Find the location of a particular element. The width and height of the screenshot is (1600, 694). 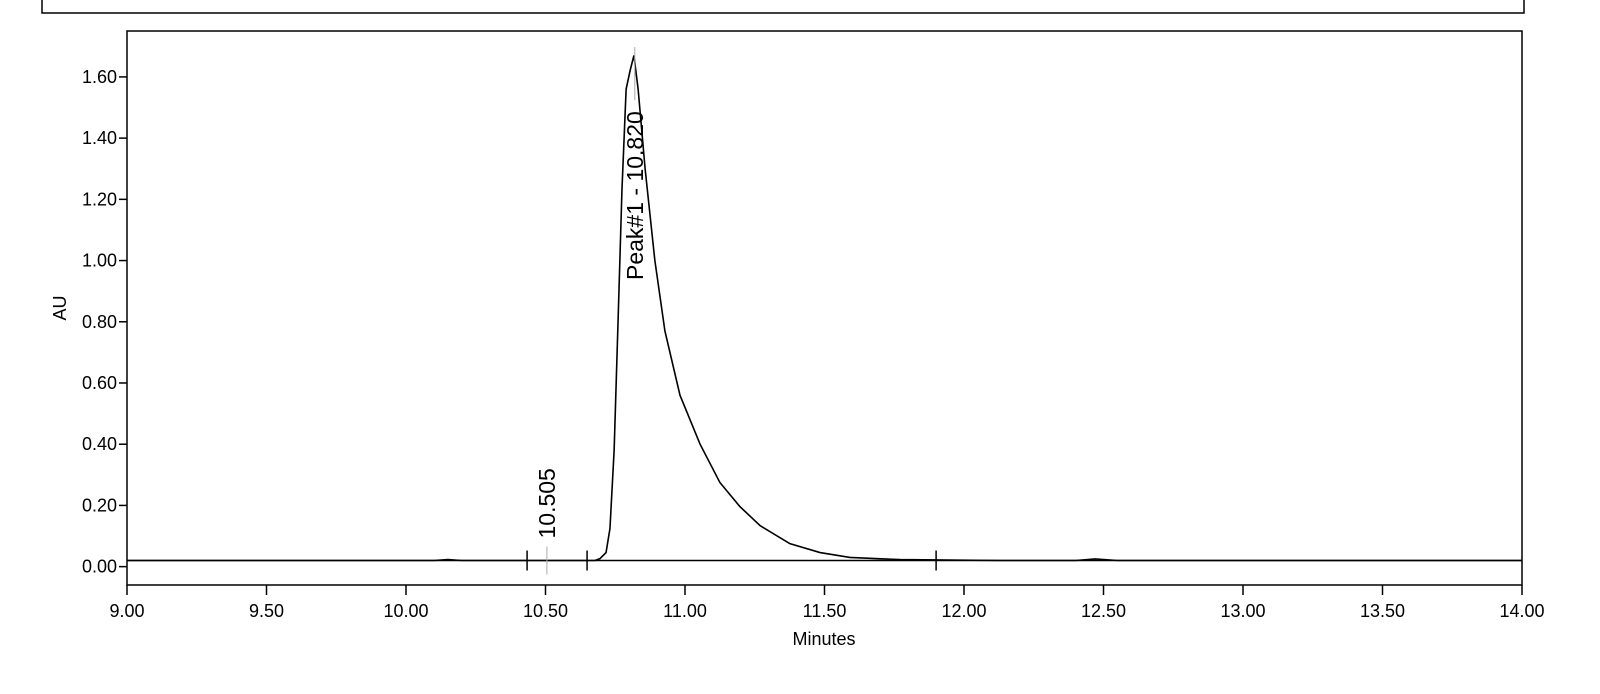

x-tick-label: 11.50 is located at coordinates (825, 611).